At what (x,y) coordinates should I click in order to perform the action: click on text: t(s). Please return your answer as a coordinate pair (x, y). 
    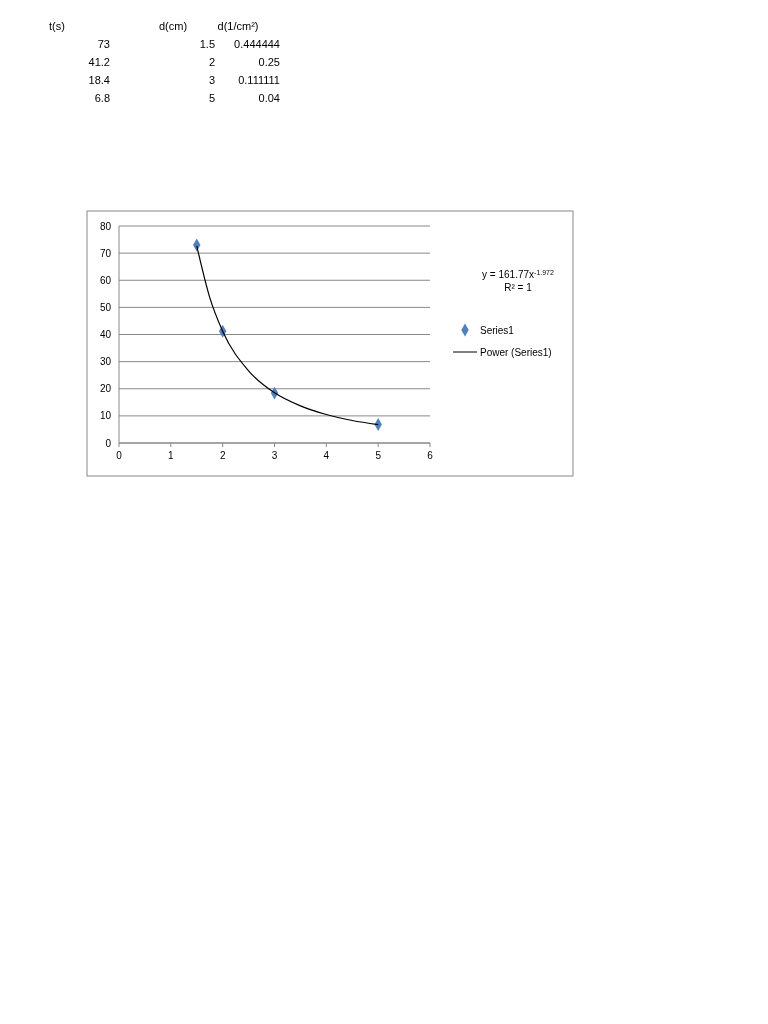
    Looking at the image, I should click on (57, 26).